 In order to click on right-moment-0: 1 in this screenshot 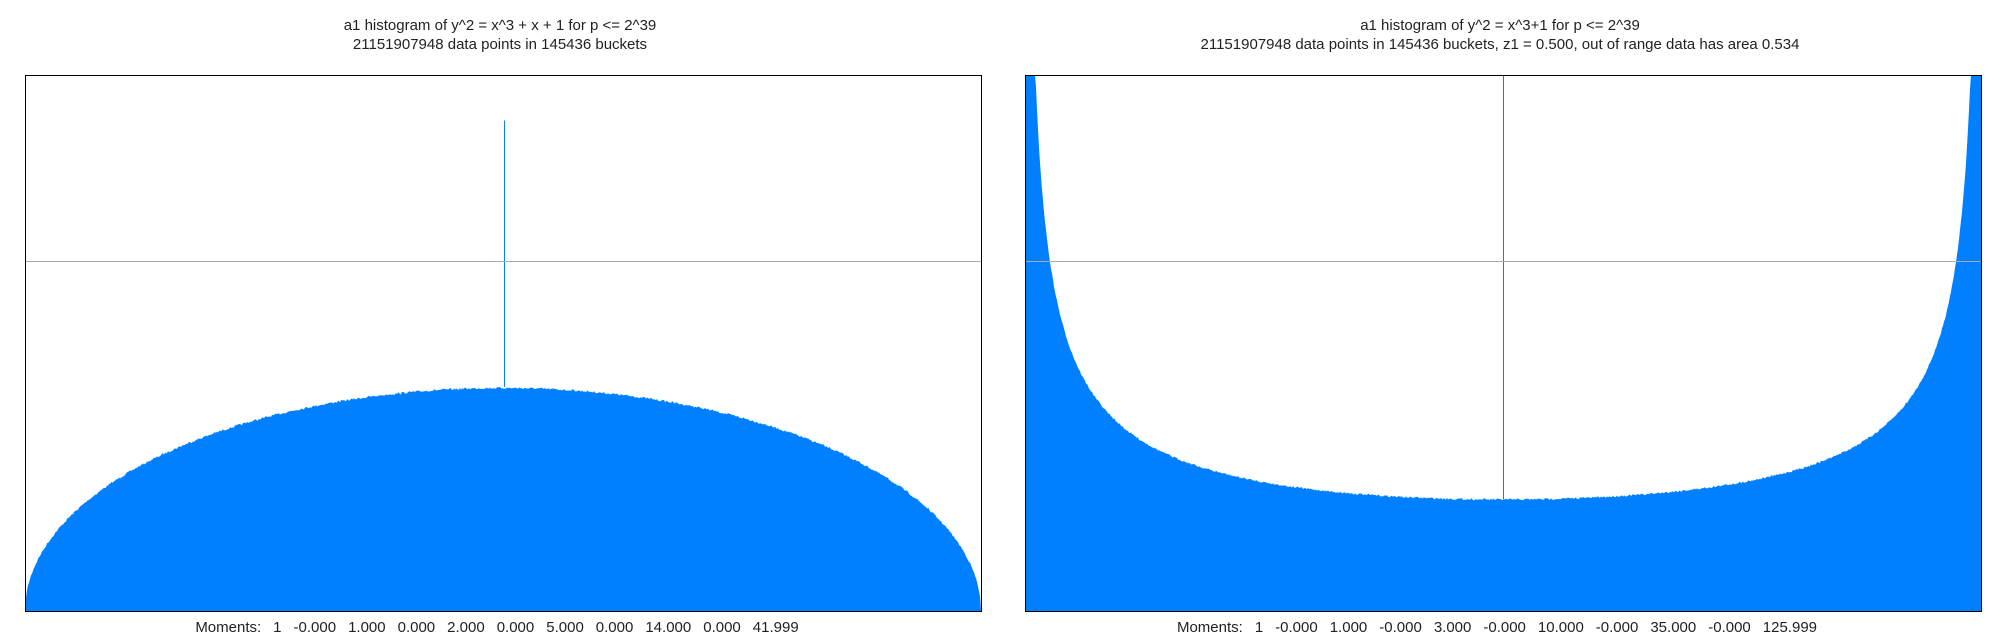, I will do `click(1259, 627)`.